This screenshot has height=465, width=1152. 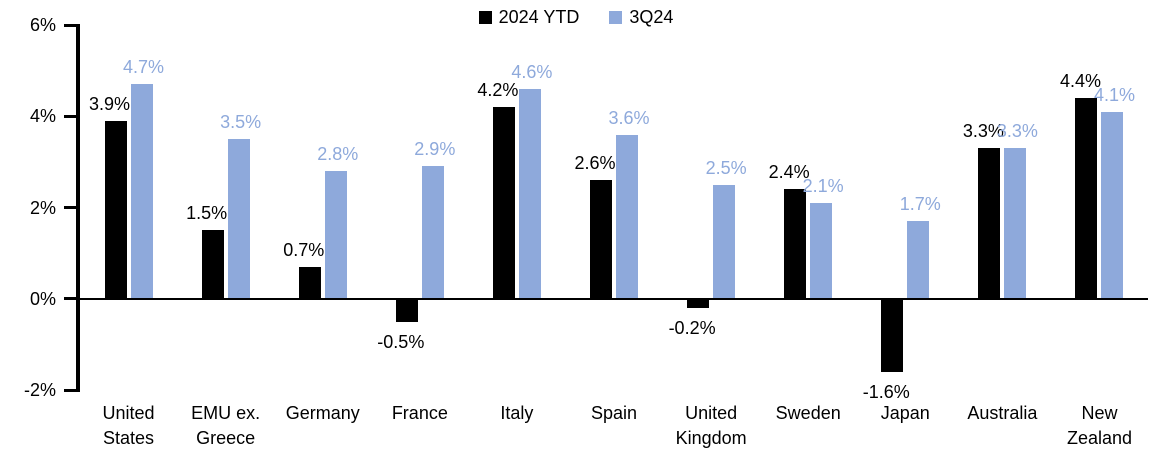 I want to click on value-label-3q24-germany: 2.8%, so click(x=338, y=154).